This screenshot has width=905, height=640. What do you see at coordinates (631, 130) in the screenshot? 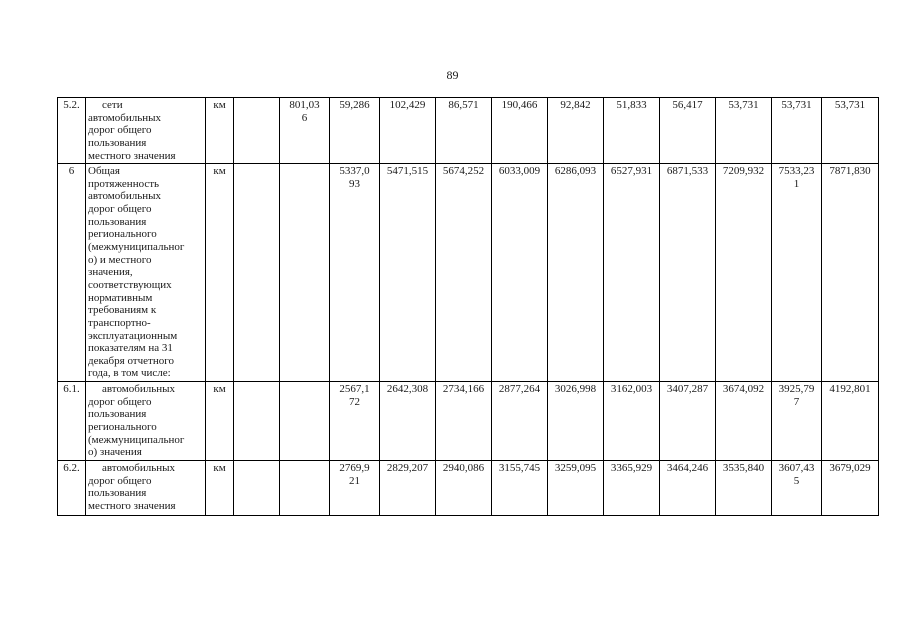
I see `value-cell: 51,833` at bounding box center [631, 130].